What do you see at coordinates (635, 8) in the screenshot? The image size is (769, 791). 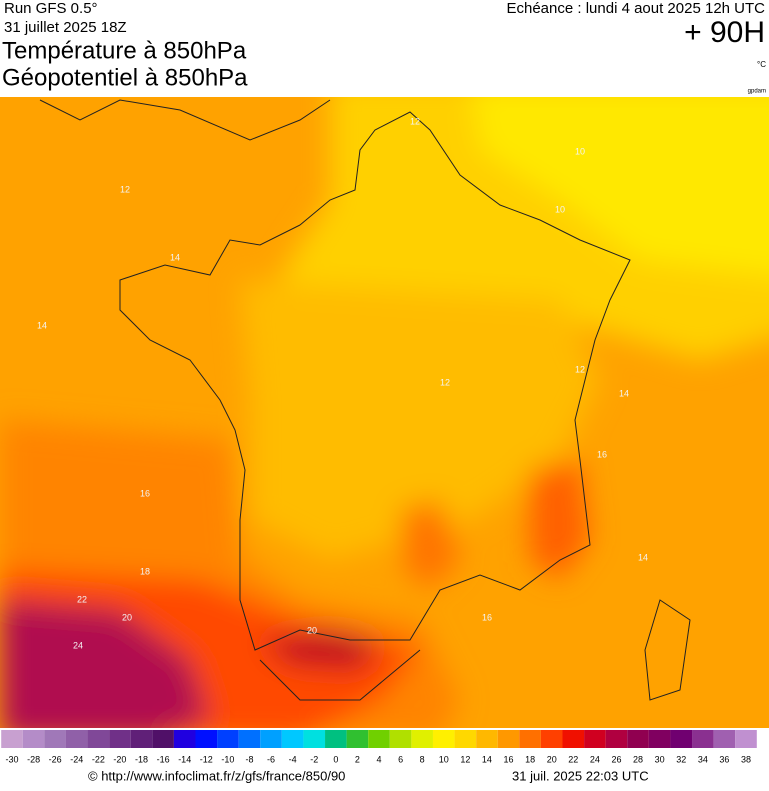 I see `forecast-time: Echéance : lundi 4 aout 2025 12h UTC` at bounding box center [635, 8].